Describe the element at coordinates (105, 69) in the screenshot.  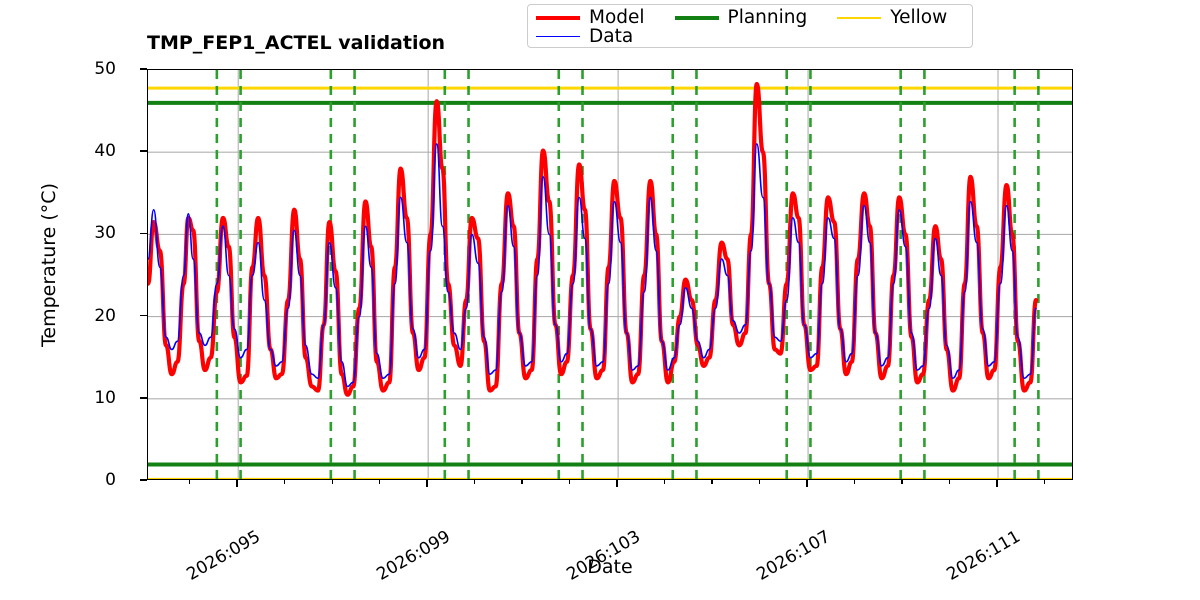
I see `y-tick-label: 50` at that location.